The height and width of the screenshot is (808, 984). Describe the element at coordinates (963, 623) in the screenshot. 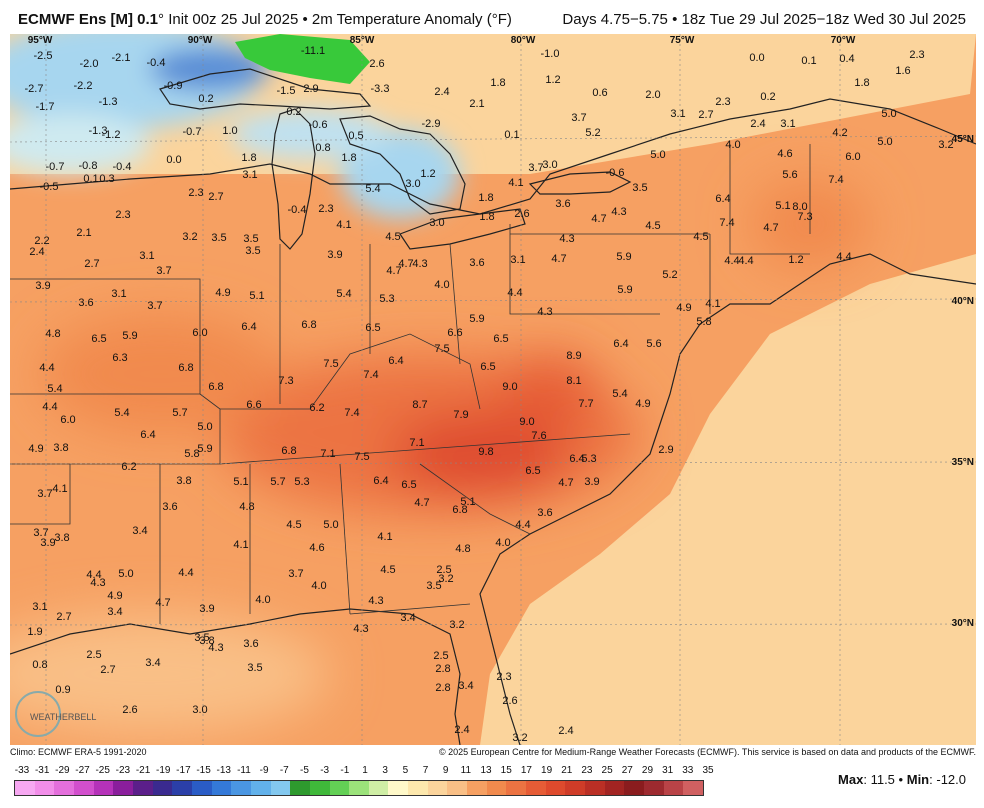

I see `latitude-label: 30°N` at that location.